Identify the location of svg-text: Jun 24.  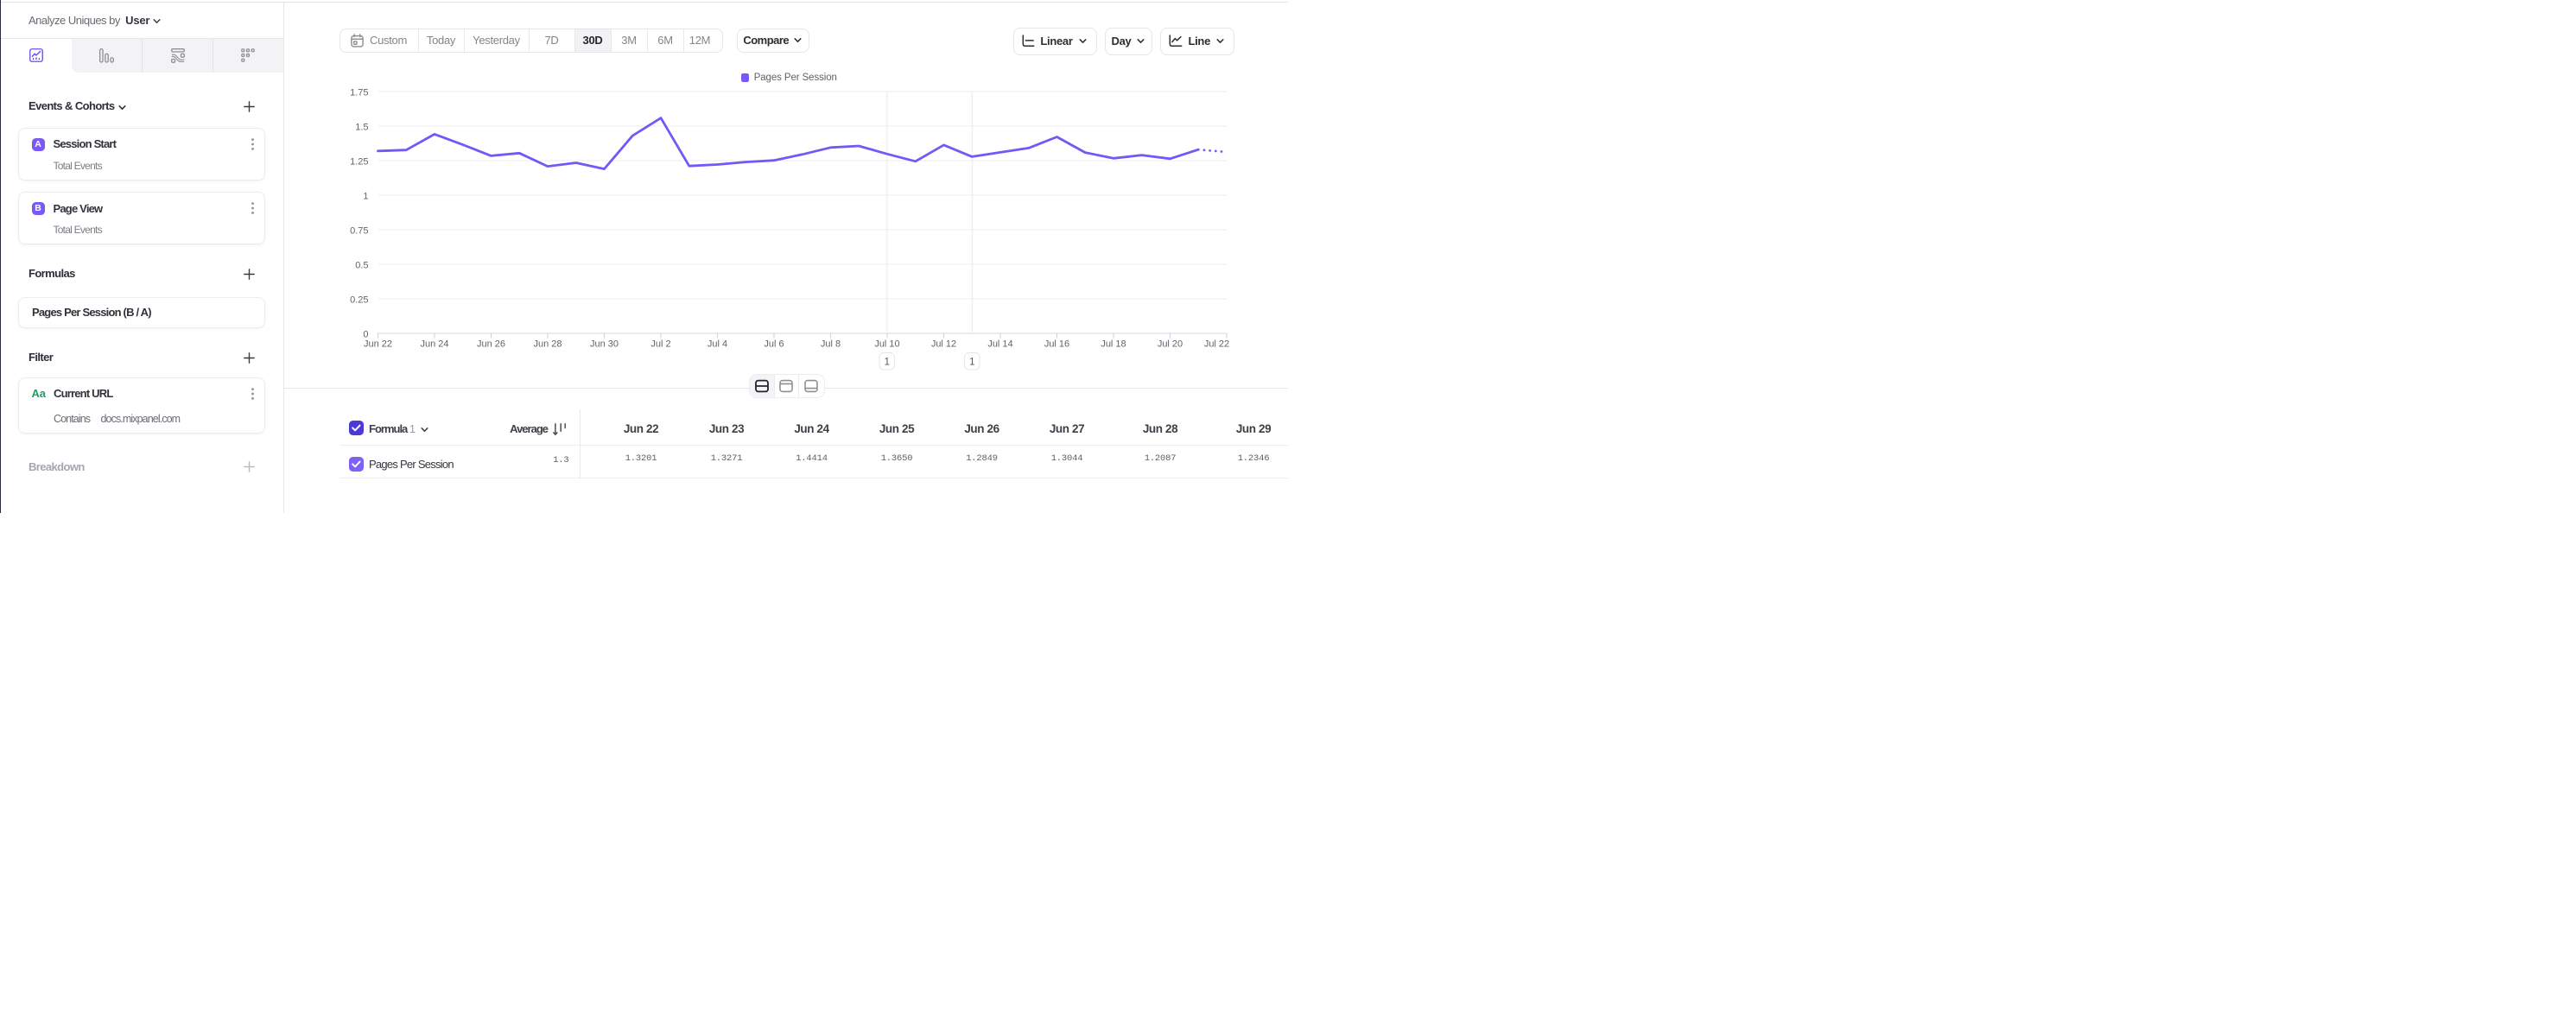
(434, 344).